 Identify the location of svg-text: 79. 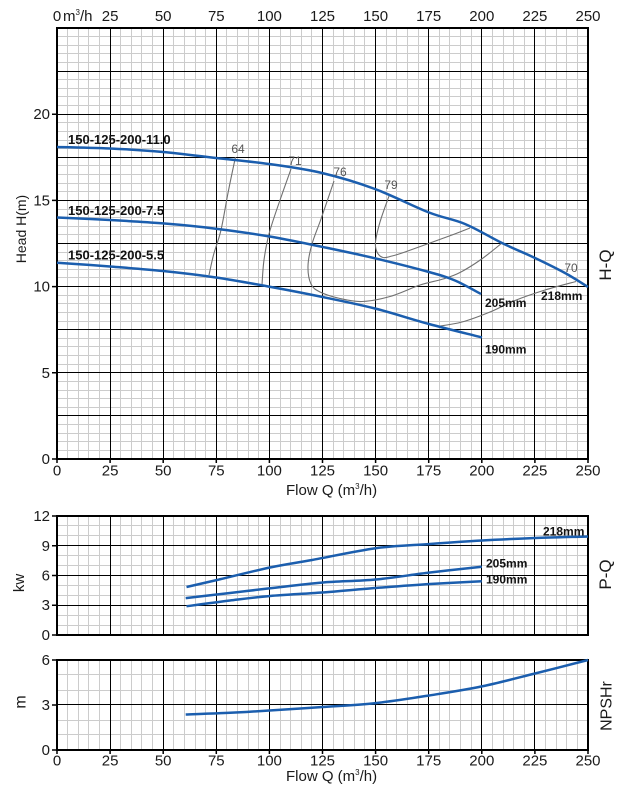
(391, 185).